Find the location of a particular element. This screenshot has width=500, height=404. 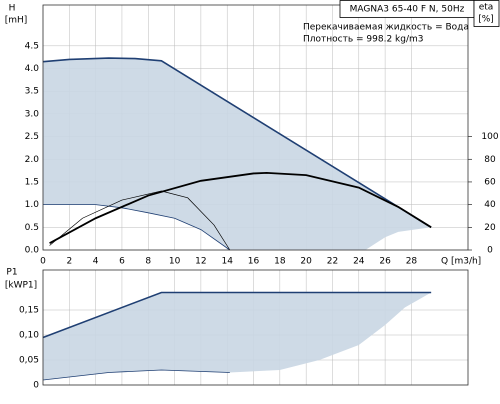

x-tick-label: 22 is located at coordinates (332, 262).